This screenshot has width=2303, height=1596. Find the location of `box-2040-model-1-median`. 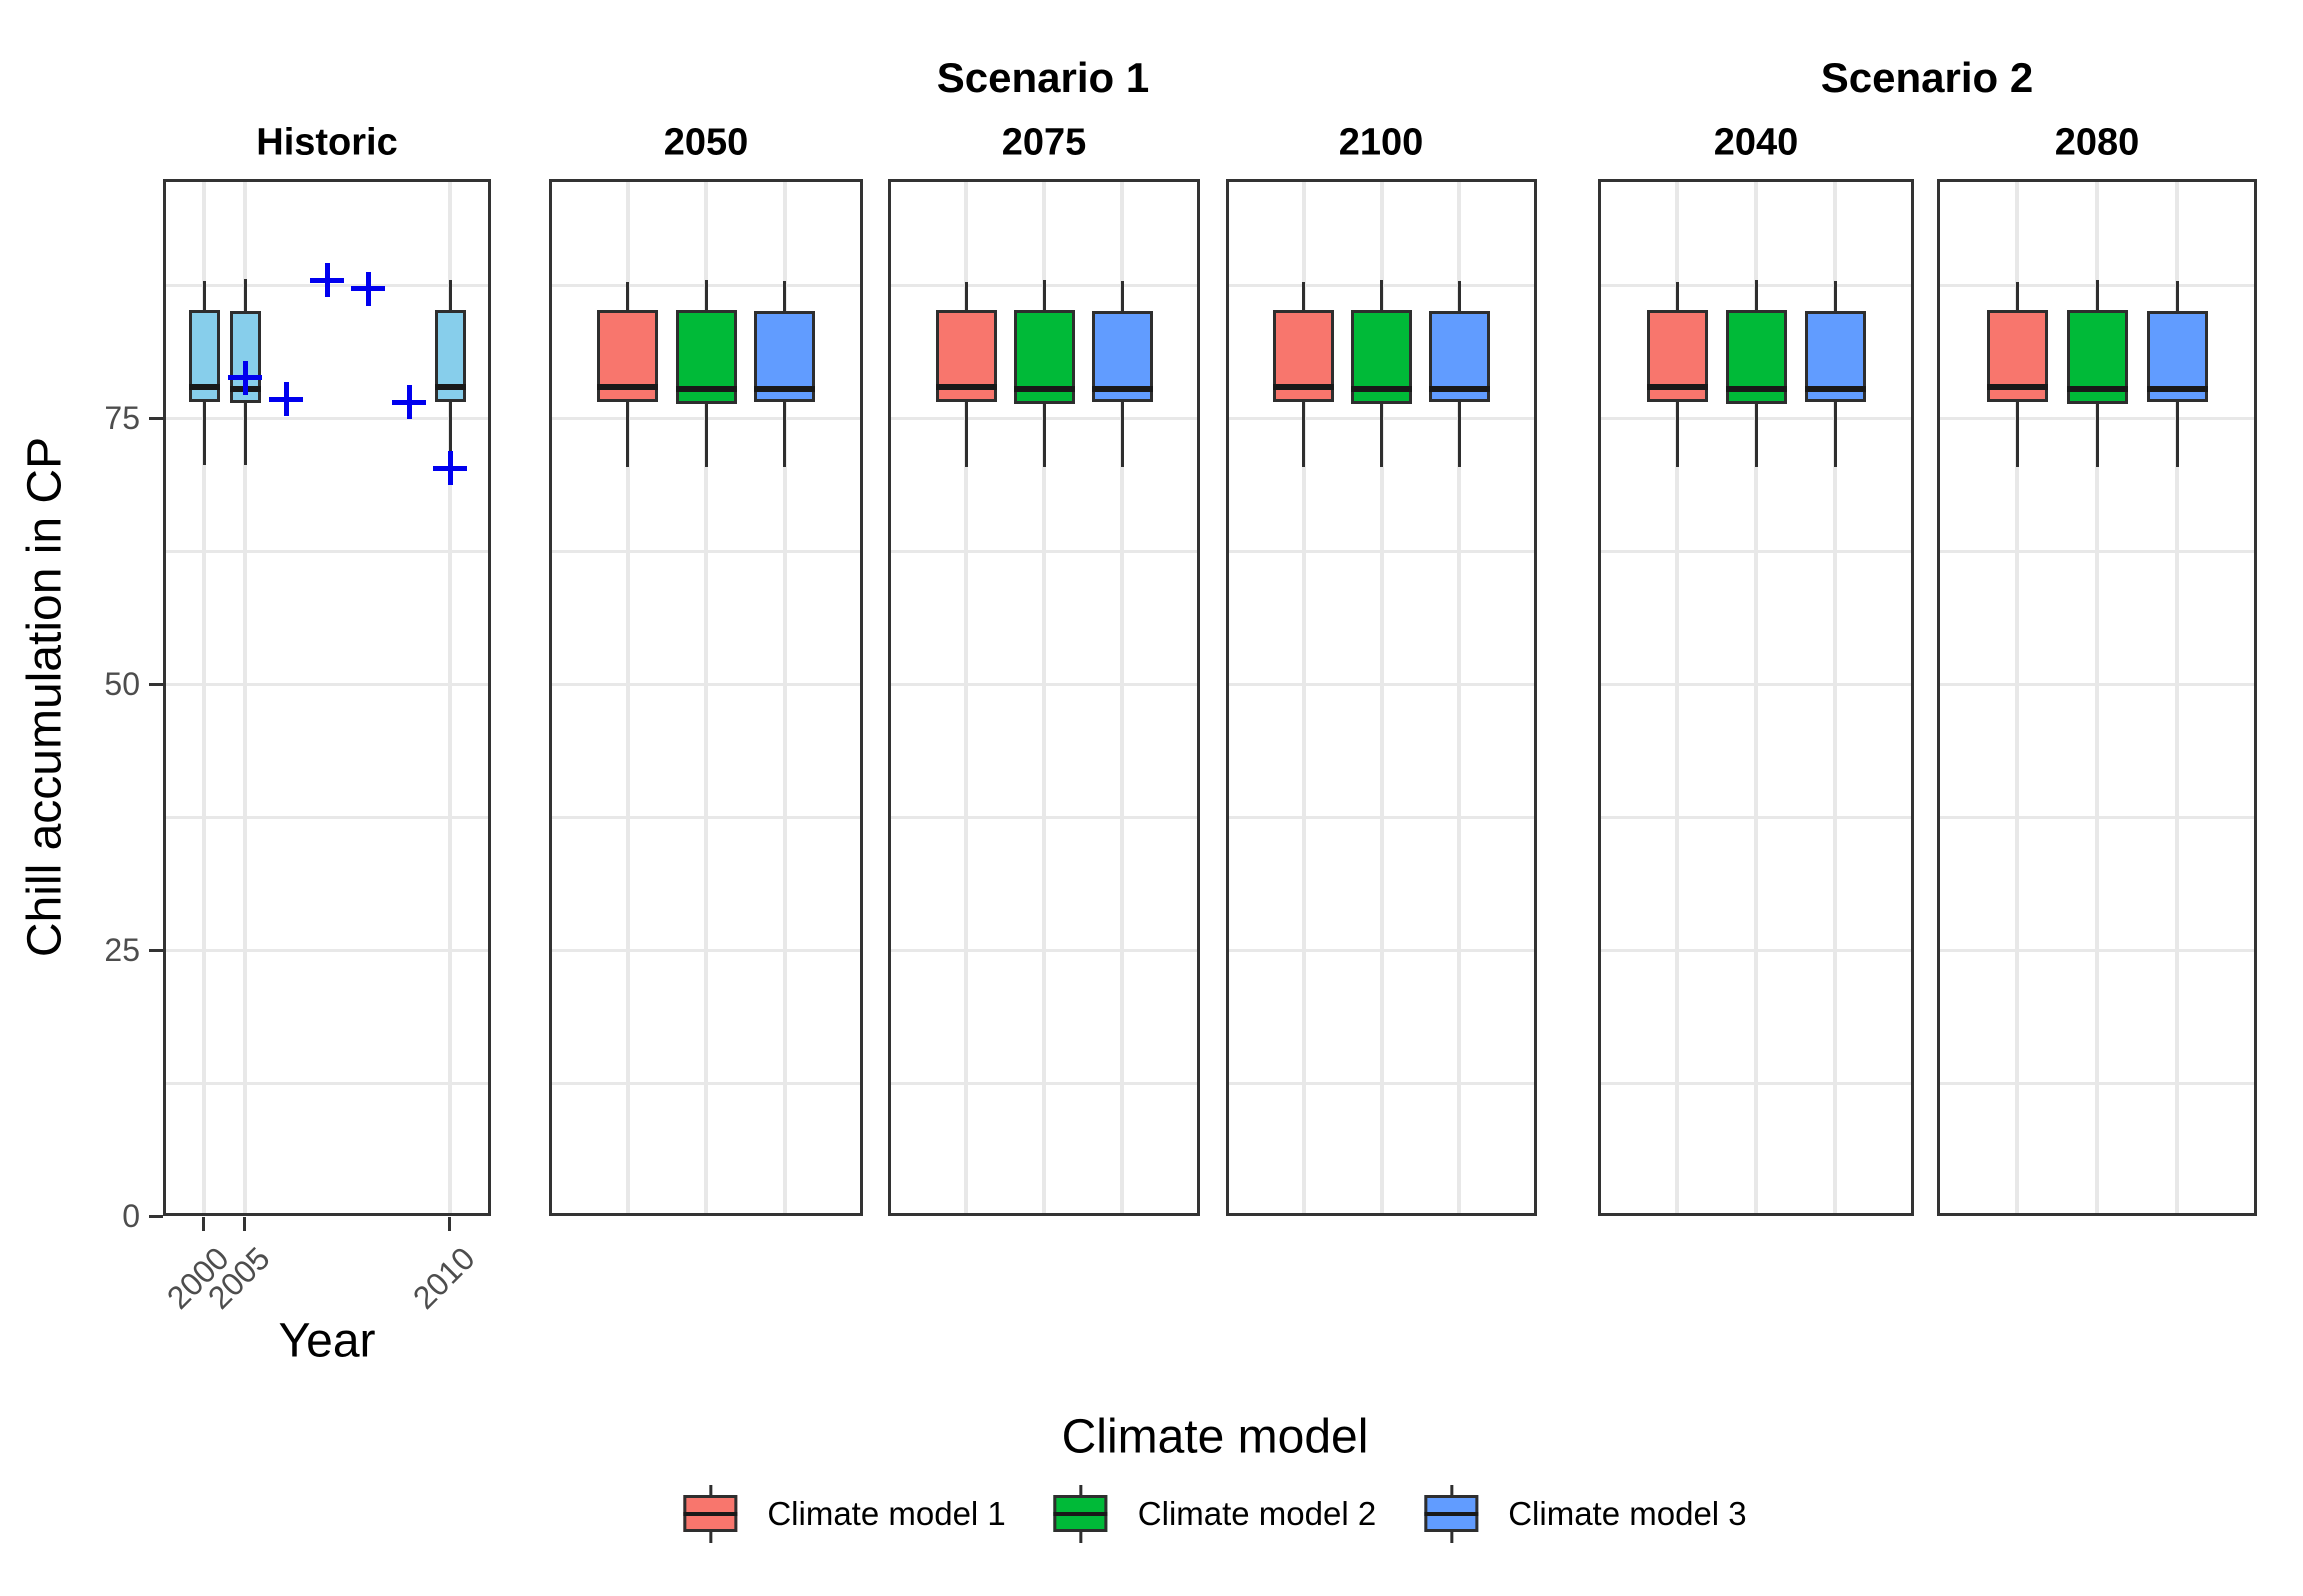

box-2040-model-1-median is located at coordinates (1677, 387).